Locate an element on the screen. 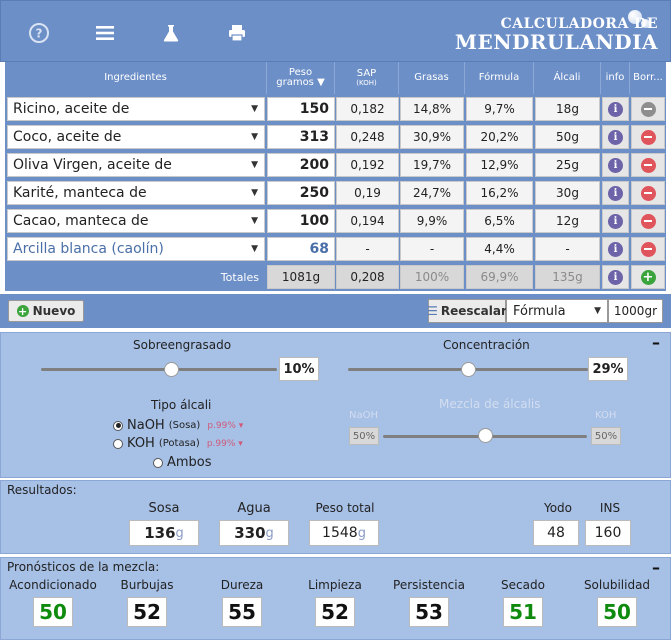  ingredient-select: Karité, manteca de ▼ is located at coordinates (136, 193).